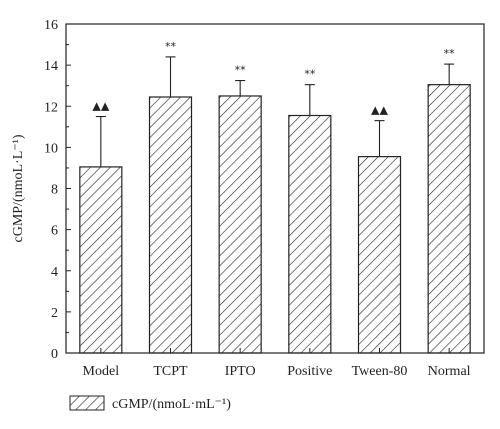 Image resolution: width=500 pixels, height=429 pixels. I want to click on y-tick-label: 2, so click(54, 313).